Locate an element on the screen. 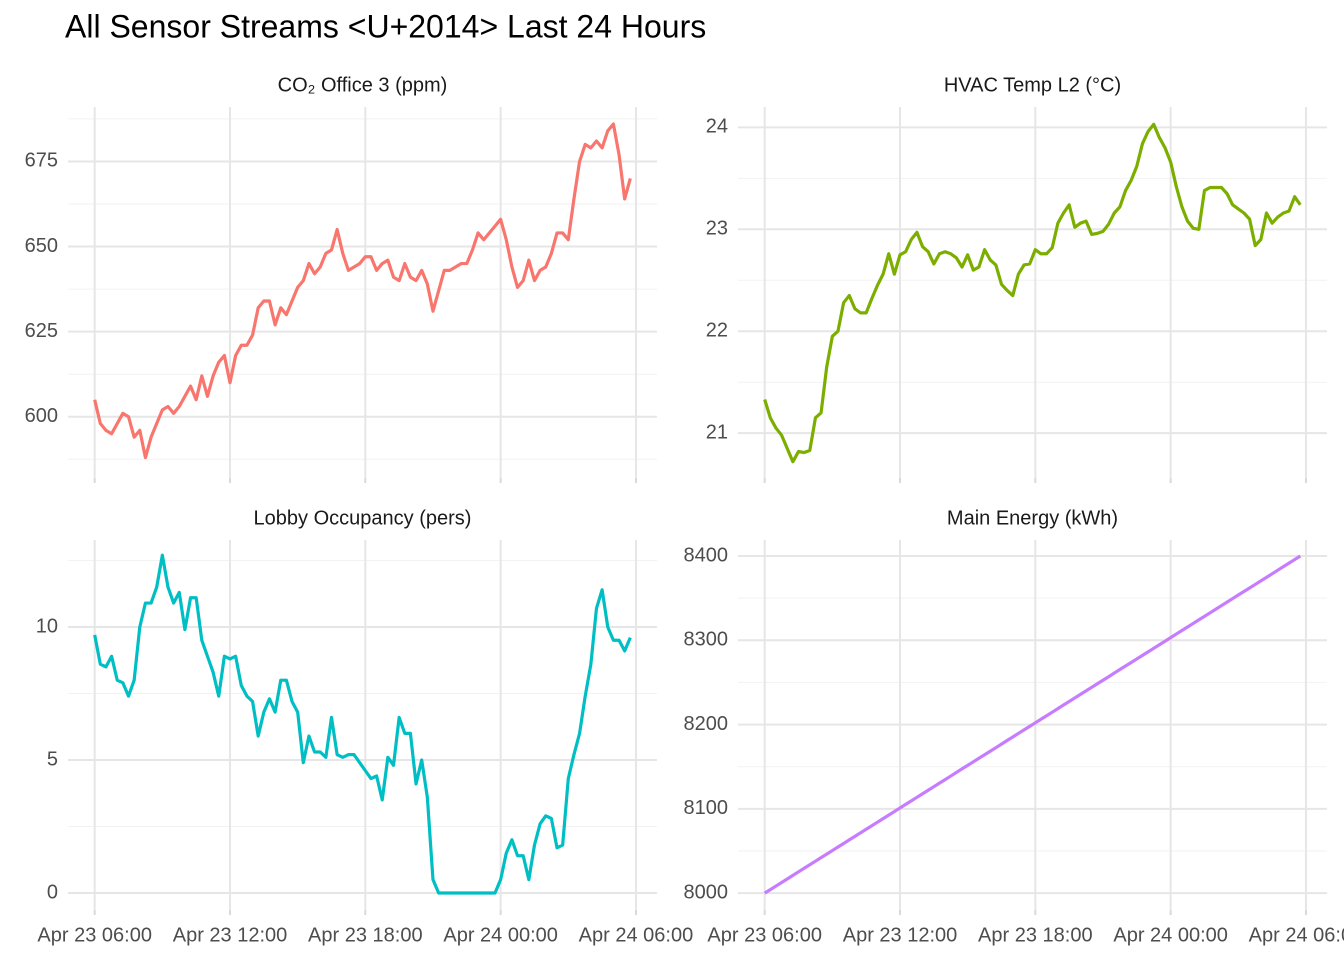 The width and height of the screenshot is (1344, 960). y-tick-label: 600 is located at coordinates (41, 416).